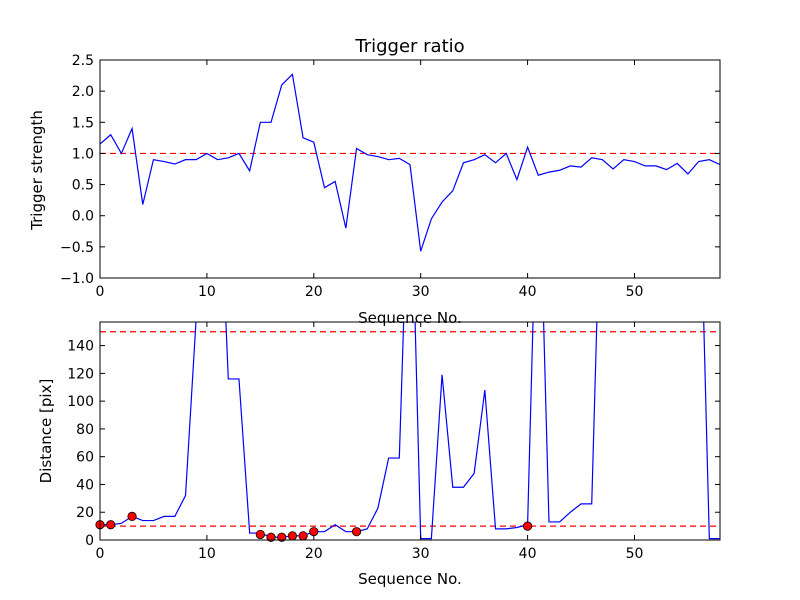 The height and width of the screenshot is (600, 800). Describe the element at coordinates (409, 46) in the screenshot. I see `chart-title: Trigger ratio` at that location.